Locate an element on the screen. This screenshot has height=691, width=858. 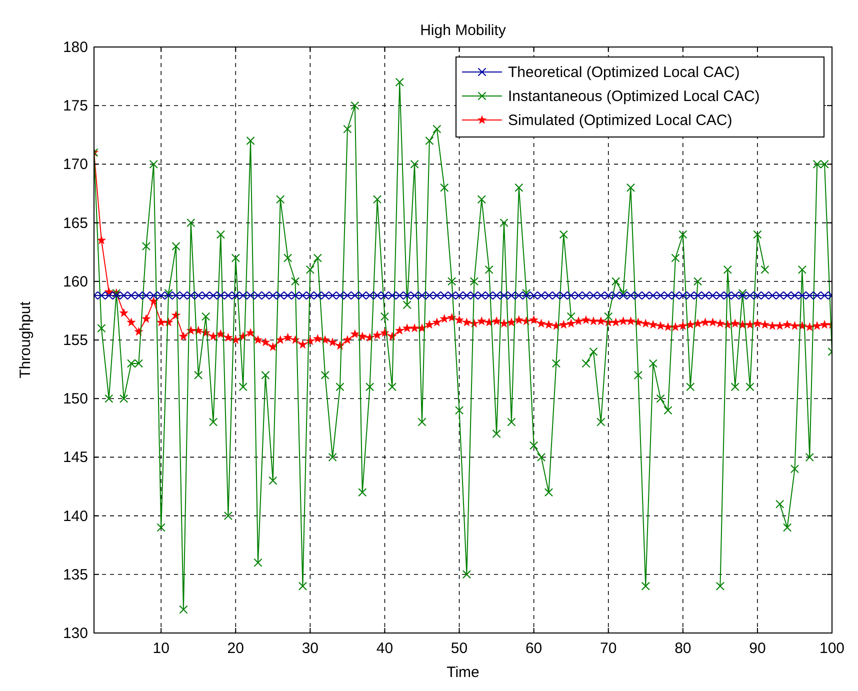
x-tick-label: 90 is located at coordinates (757, 648).